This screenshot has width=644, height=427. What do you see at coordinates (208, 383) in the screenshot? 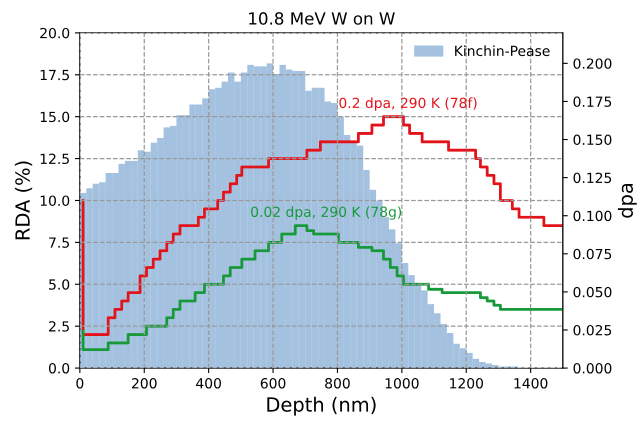
I see `x-tick-label: 400` at bounding box center [208, 383].